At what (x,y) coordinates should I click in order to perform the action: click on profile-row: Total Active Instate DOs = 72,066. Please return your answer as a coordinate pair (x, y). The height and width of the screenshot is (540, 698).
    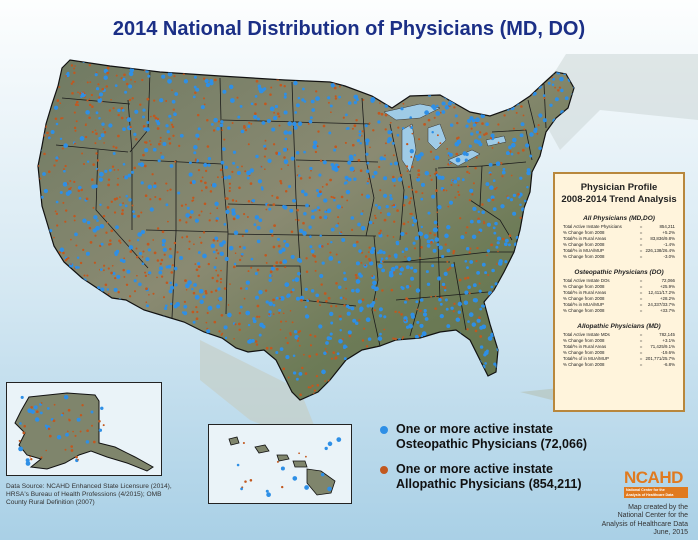
    Looking at the image, I should click on (619, 281).